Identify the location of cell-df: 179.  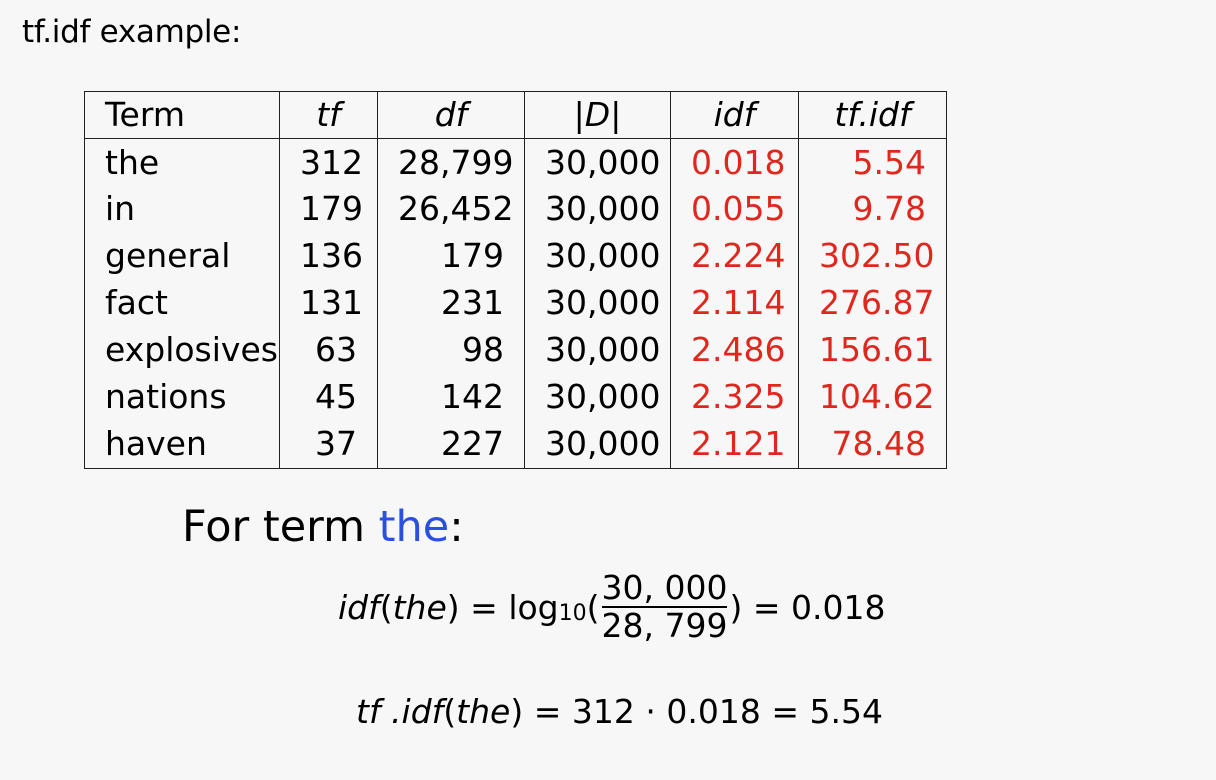
(451, 256).